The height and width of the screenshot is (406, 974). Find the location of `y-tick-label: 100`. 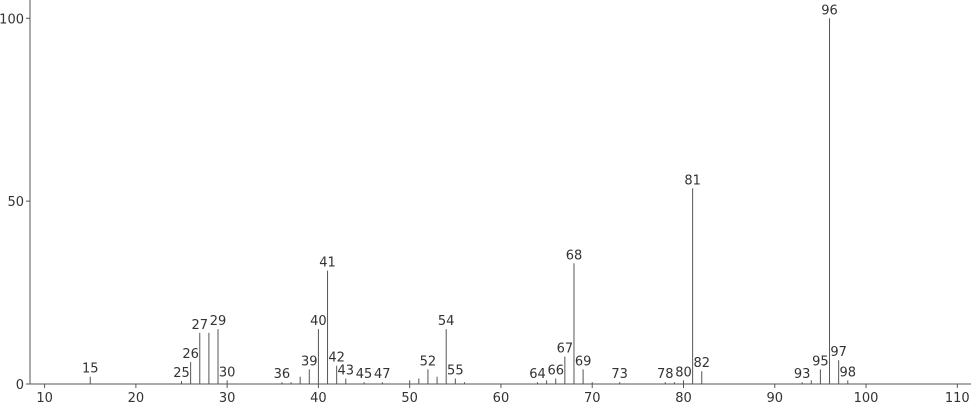

y-tick-label: 100 is located at coordinates (12, 19).